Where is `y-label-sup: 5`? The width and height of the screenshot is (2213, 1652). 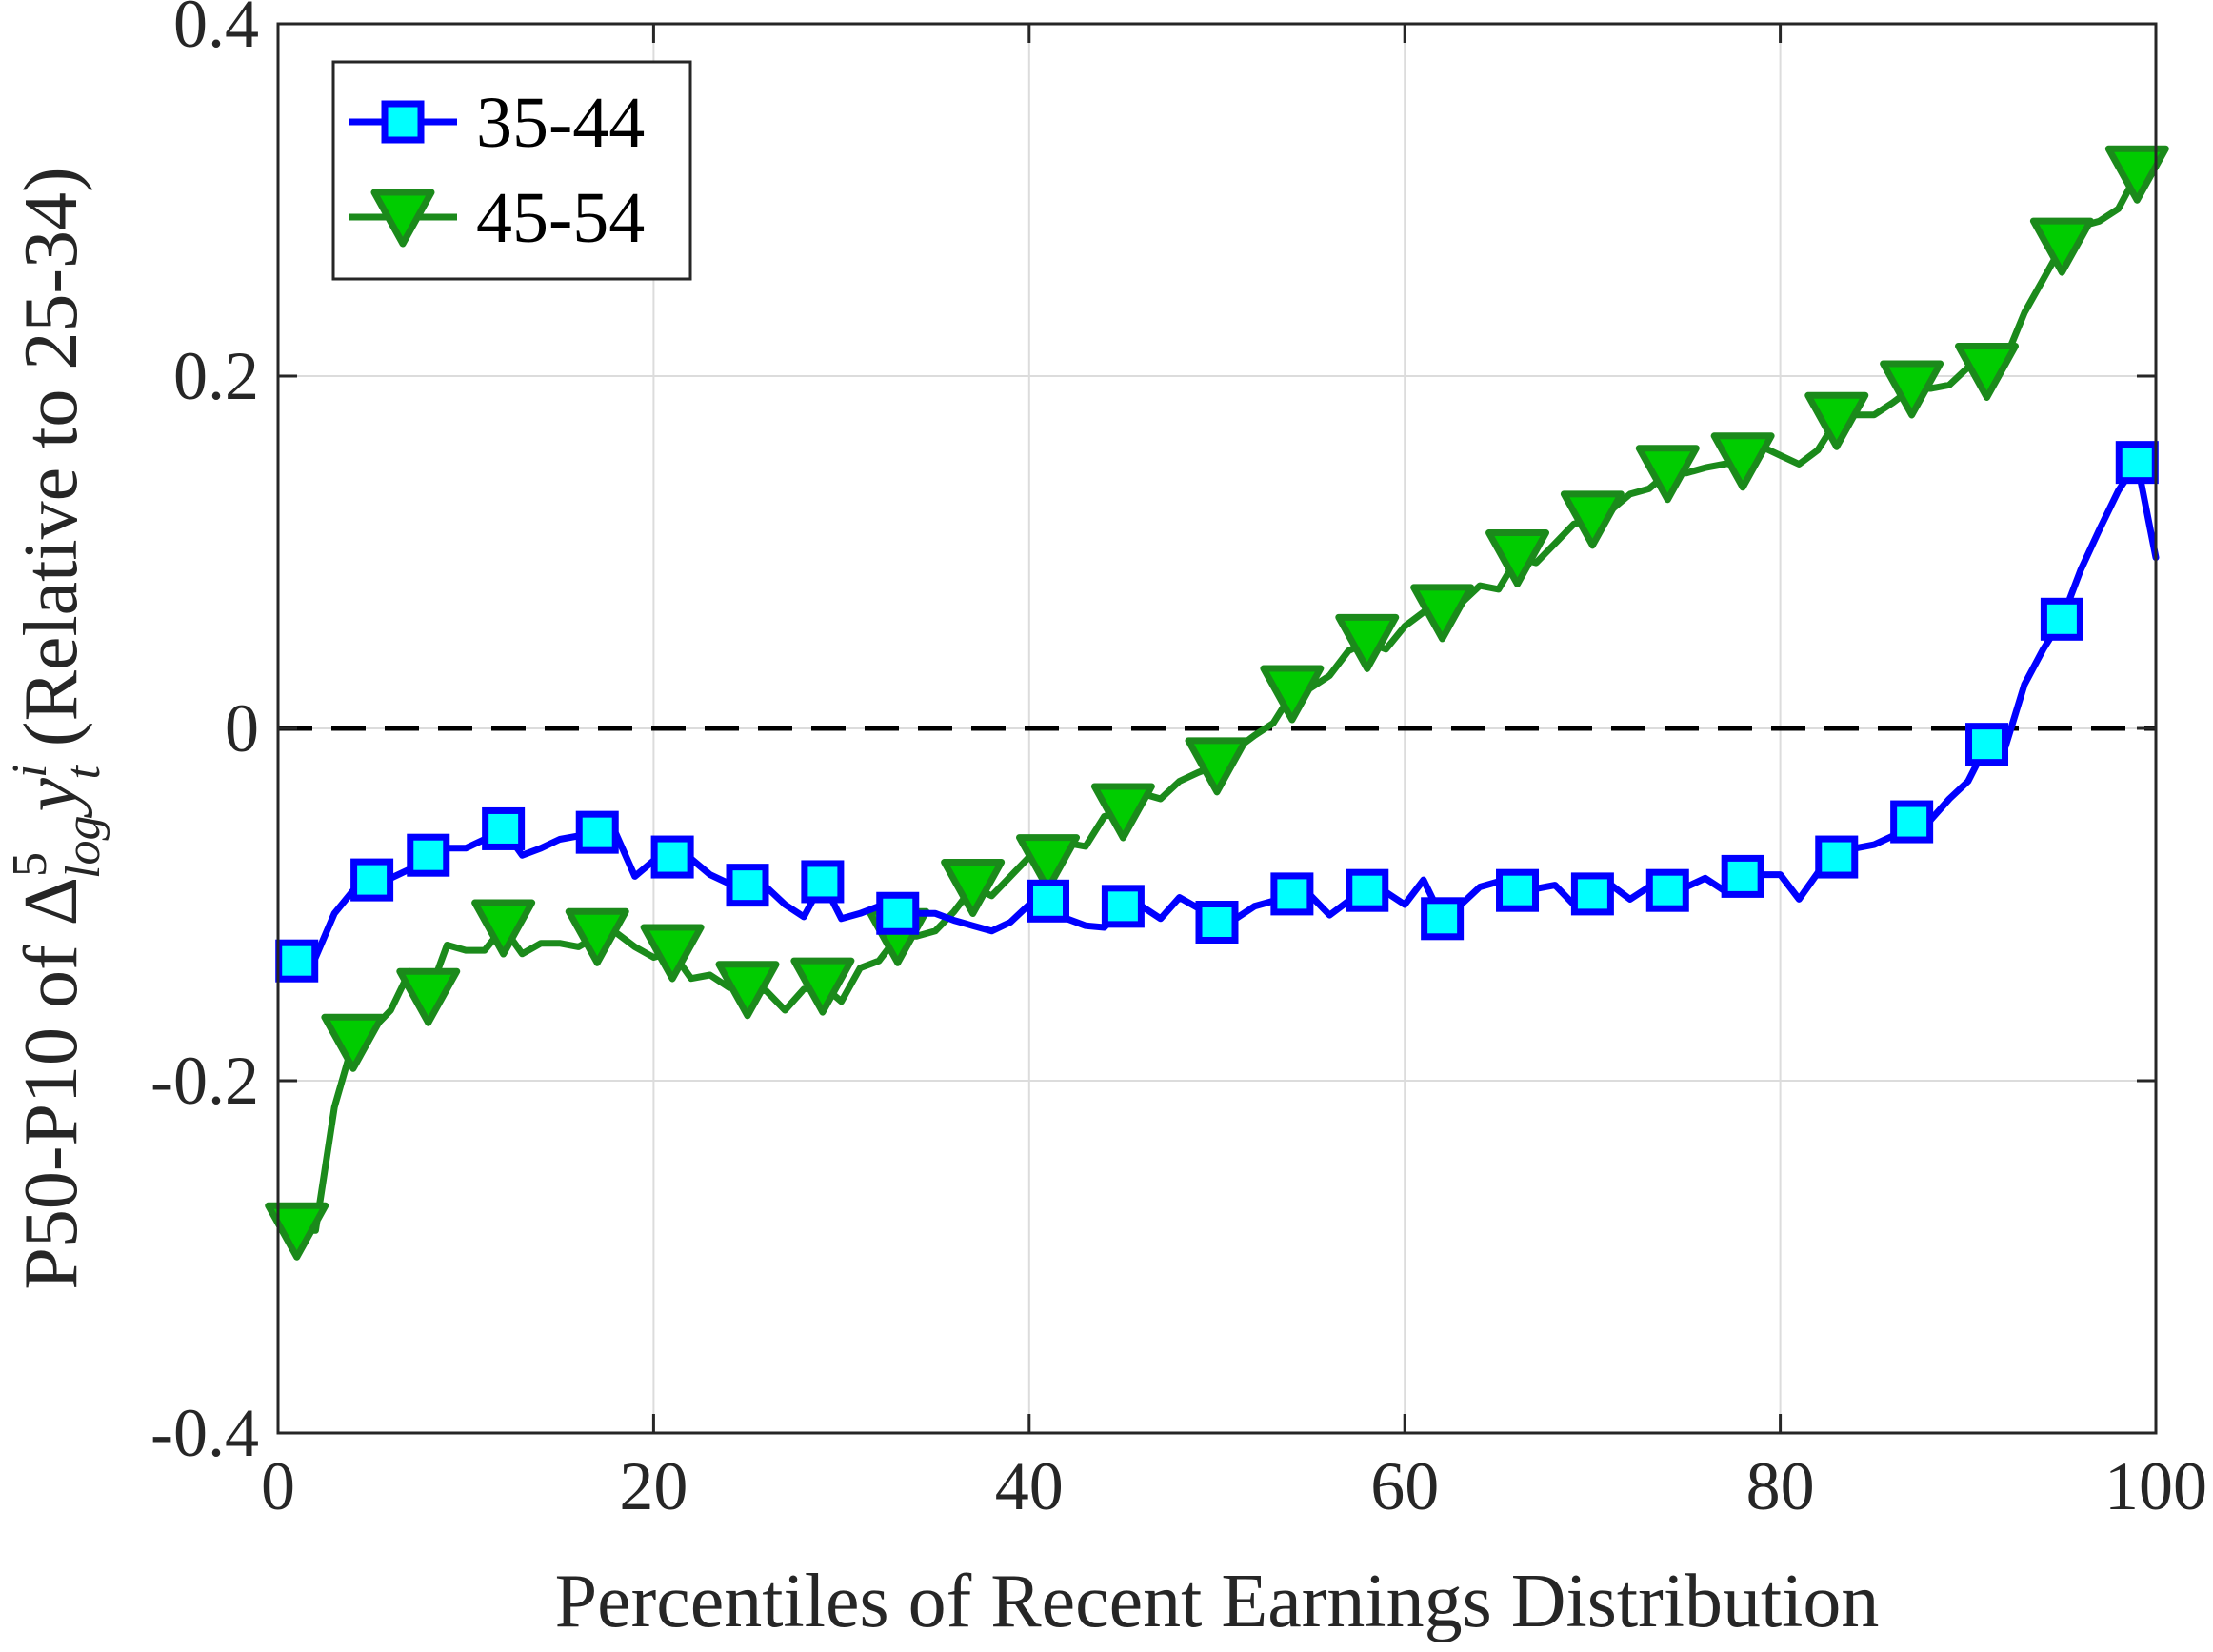
y-label-sup: 5 is located at coordinates (30, 864).